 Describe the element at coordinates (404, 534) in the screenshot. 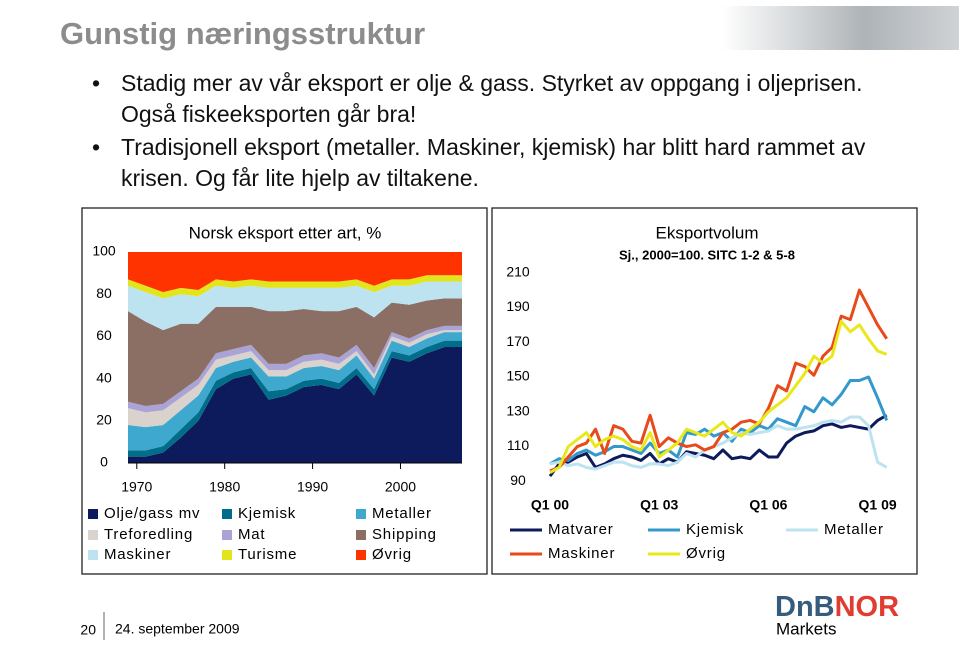

I see `legend-label: Shipping` at that location.